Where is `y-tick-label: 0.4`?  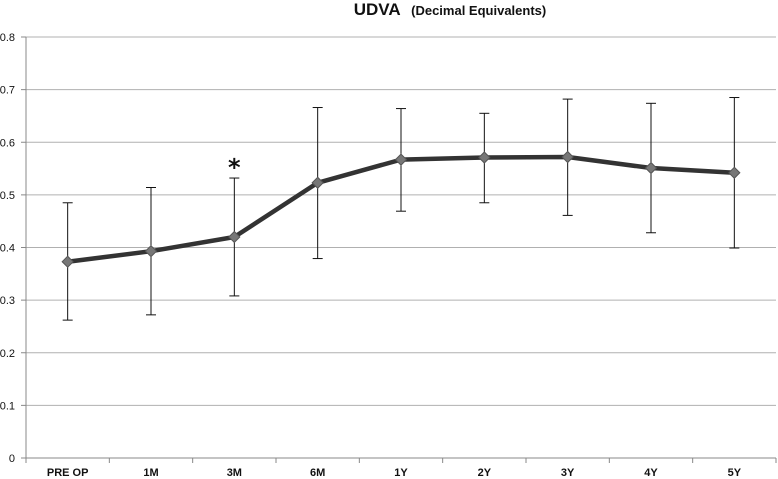
y-tick-label: 0.4 is located at coordinates (7, 249).